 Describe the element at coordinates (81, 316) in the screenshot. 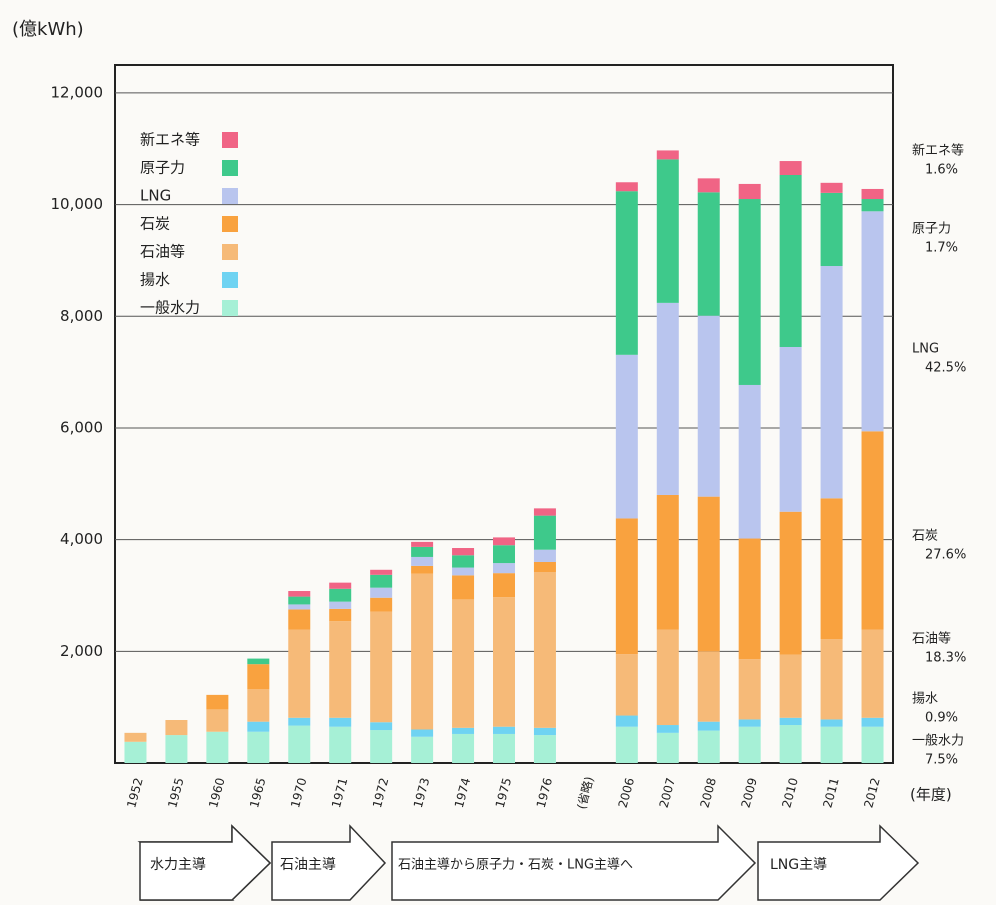

I see `y-tick-label: 8,000` at that location.